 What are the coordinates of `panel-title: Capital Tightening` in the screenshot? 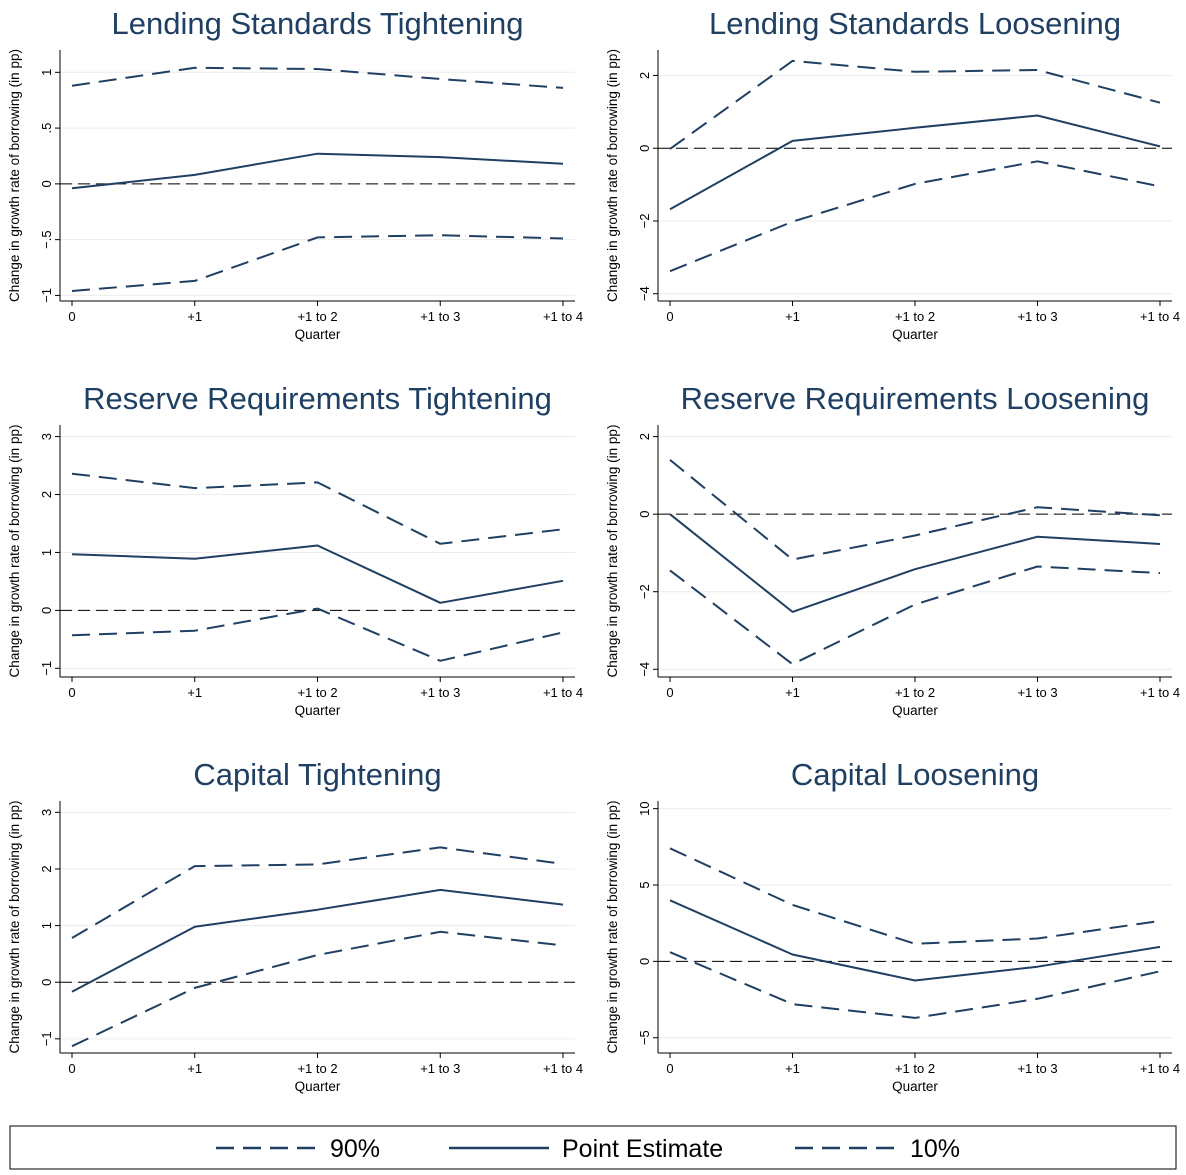 It's located at (317, 774).